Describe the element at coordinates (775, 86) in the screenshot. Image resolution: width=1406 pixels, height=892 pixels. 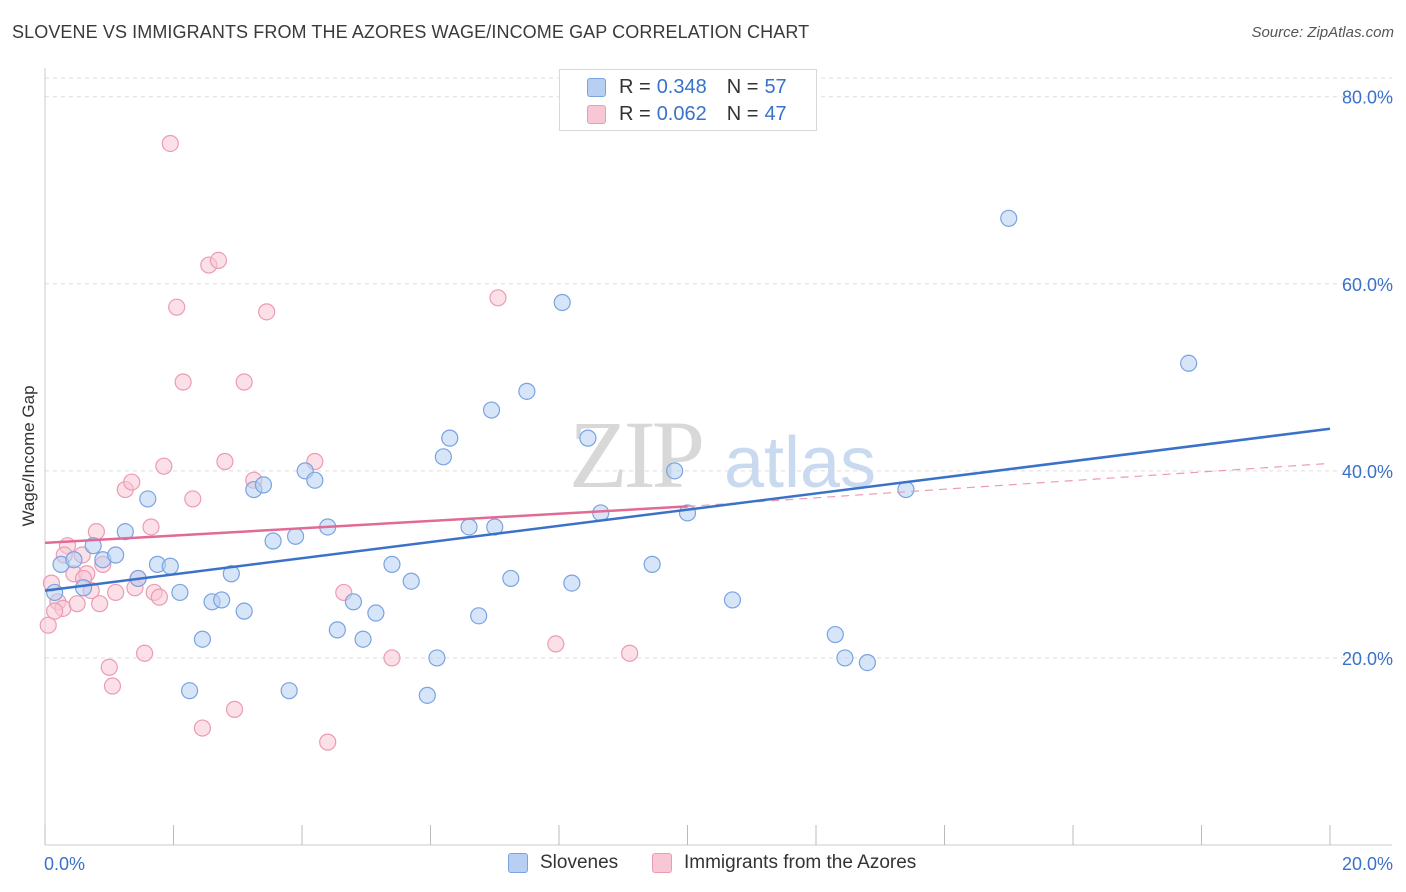
I see `legend-n-value: 57` at that location.